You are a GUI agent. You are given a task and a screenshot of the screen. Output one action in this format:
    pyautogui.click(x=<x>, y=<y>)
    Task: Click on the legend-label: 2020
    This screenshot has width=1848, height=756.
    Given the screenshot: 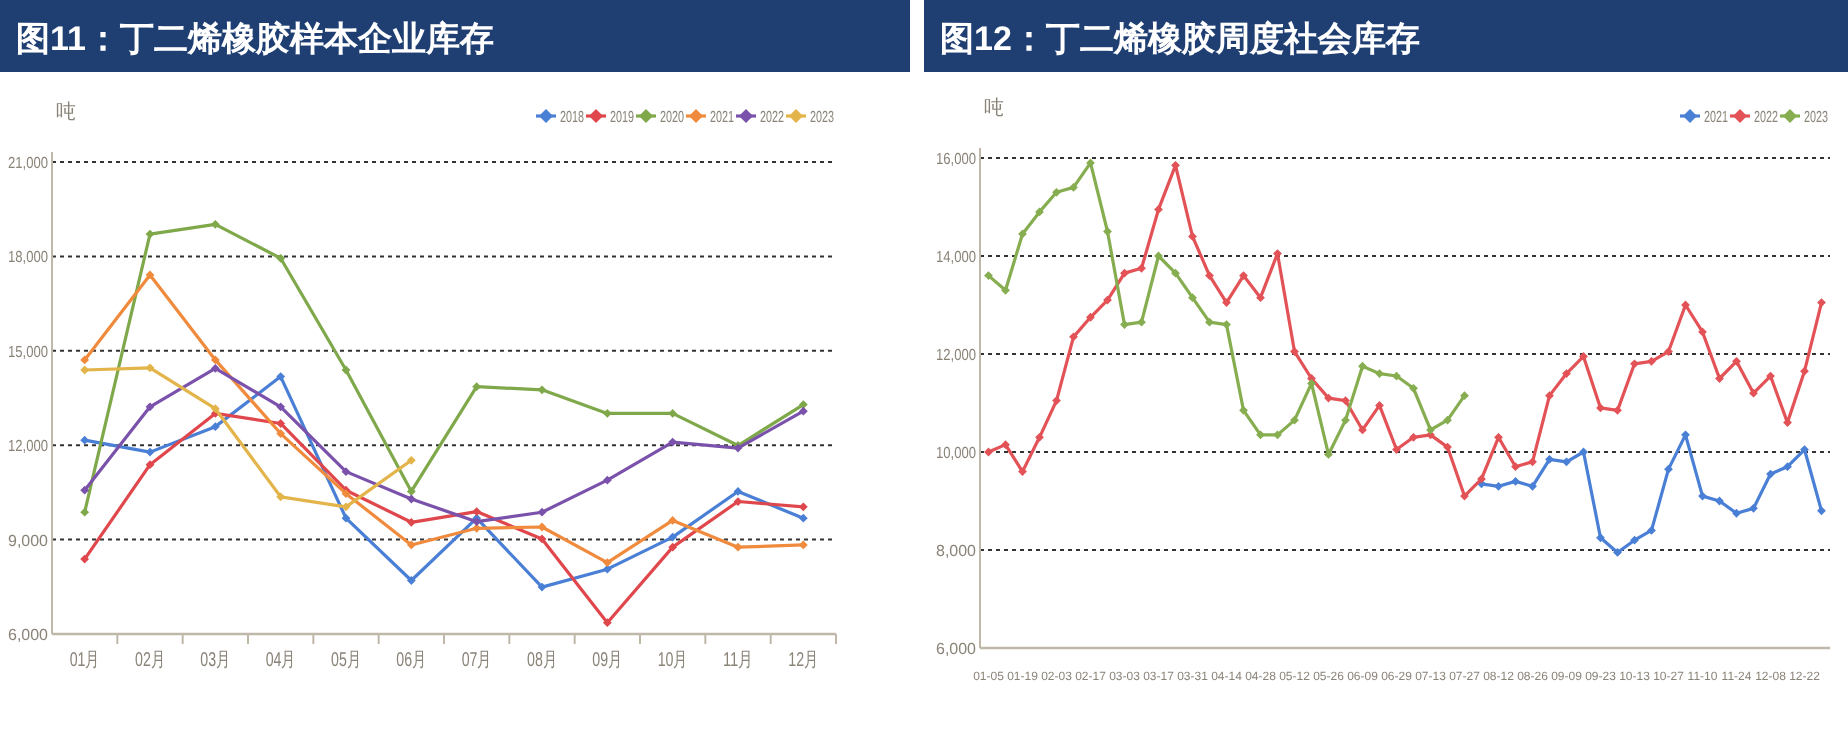 What is the action you would take?
    pyautogui.click(x=678, y=117)
    